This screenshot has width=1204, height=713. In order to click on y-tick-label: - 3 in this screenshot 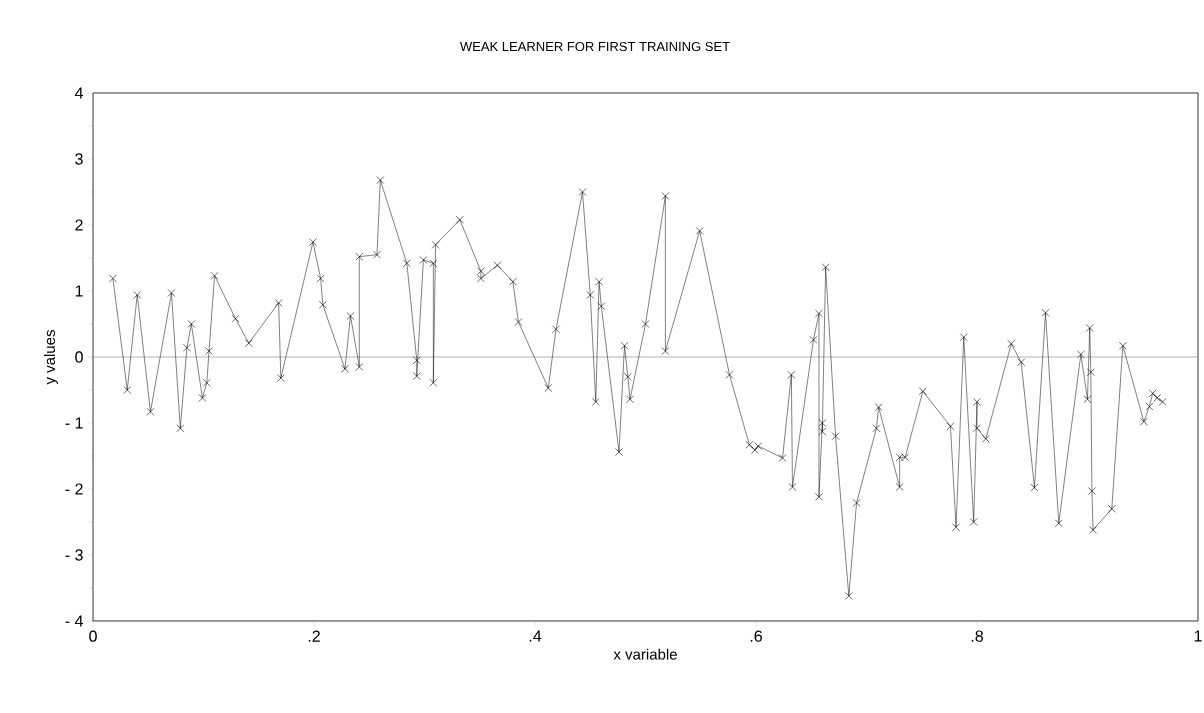, I will do `click(74, 555)`.